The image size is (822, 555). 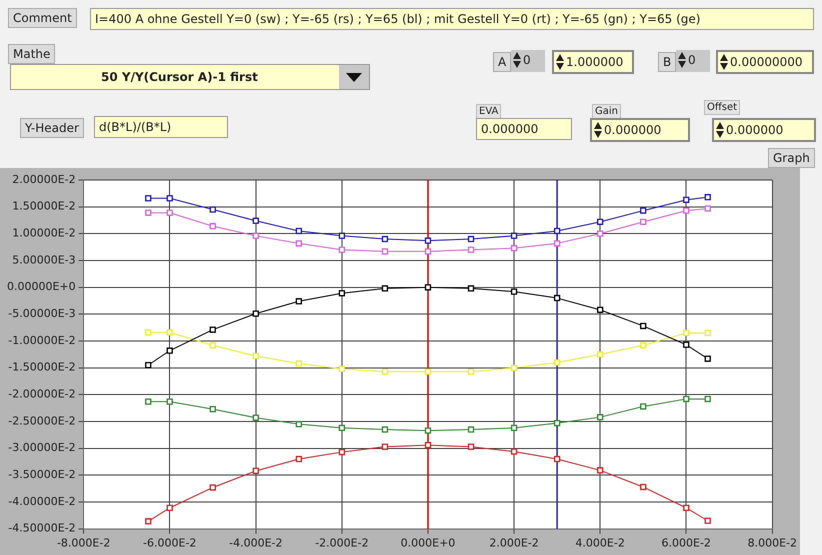 I want to click on y-tick-label: -5.00000E-3, so click(x=42, y=313).